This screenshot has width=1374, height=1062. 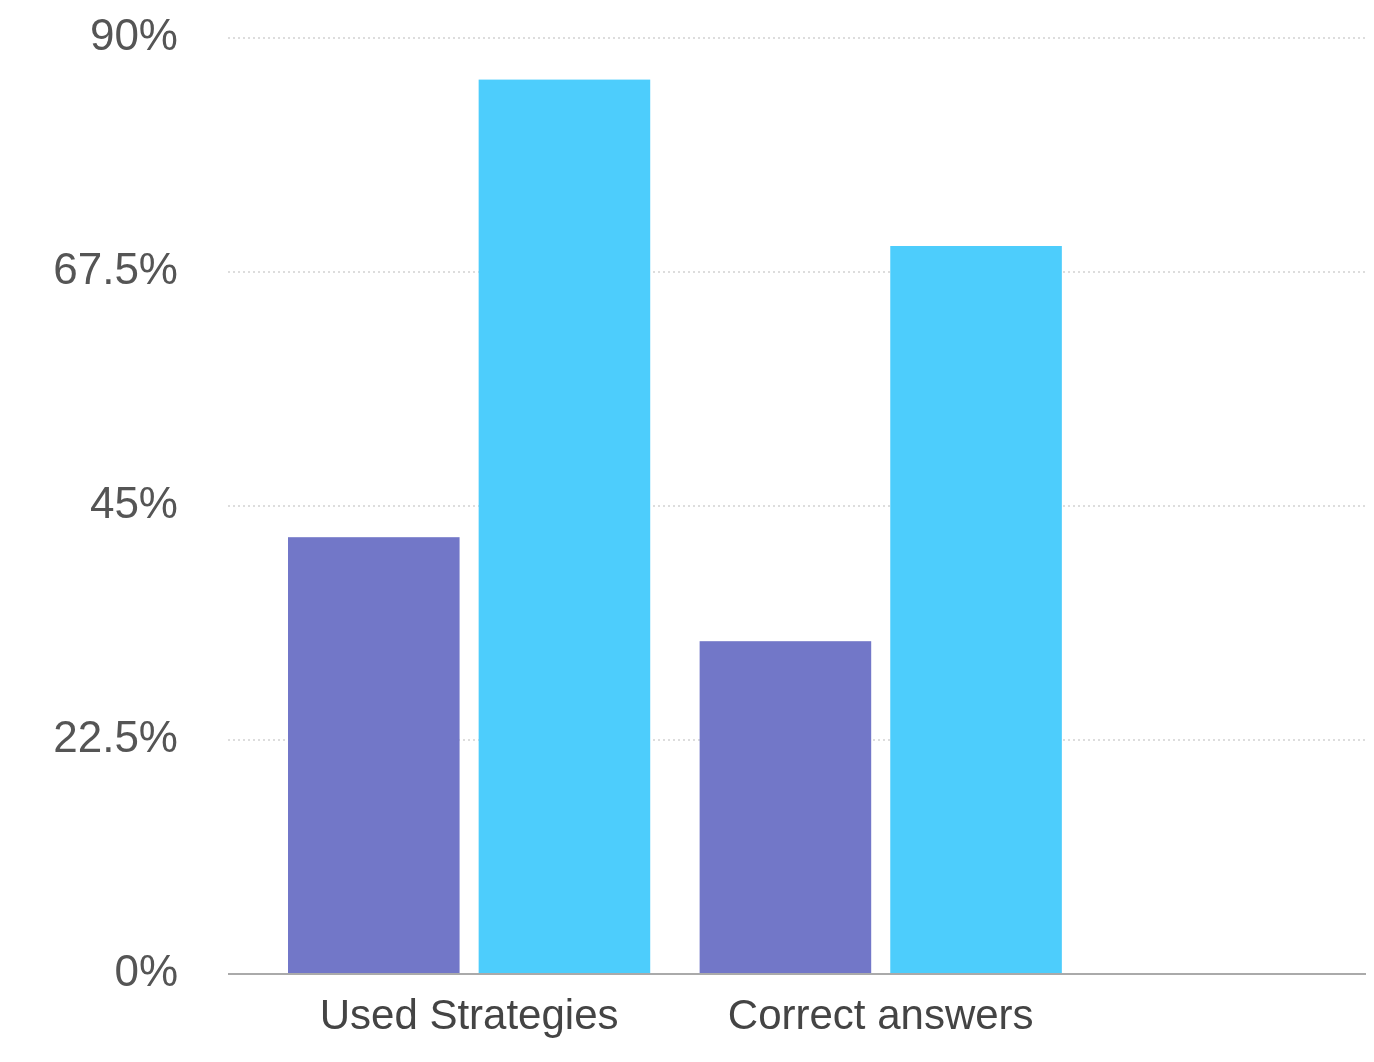 I want to click on x-tick-label: Used Strategies, so click(x=469, y=1014).